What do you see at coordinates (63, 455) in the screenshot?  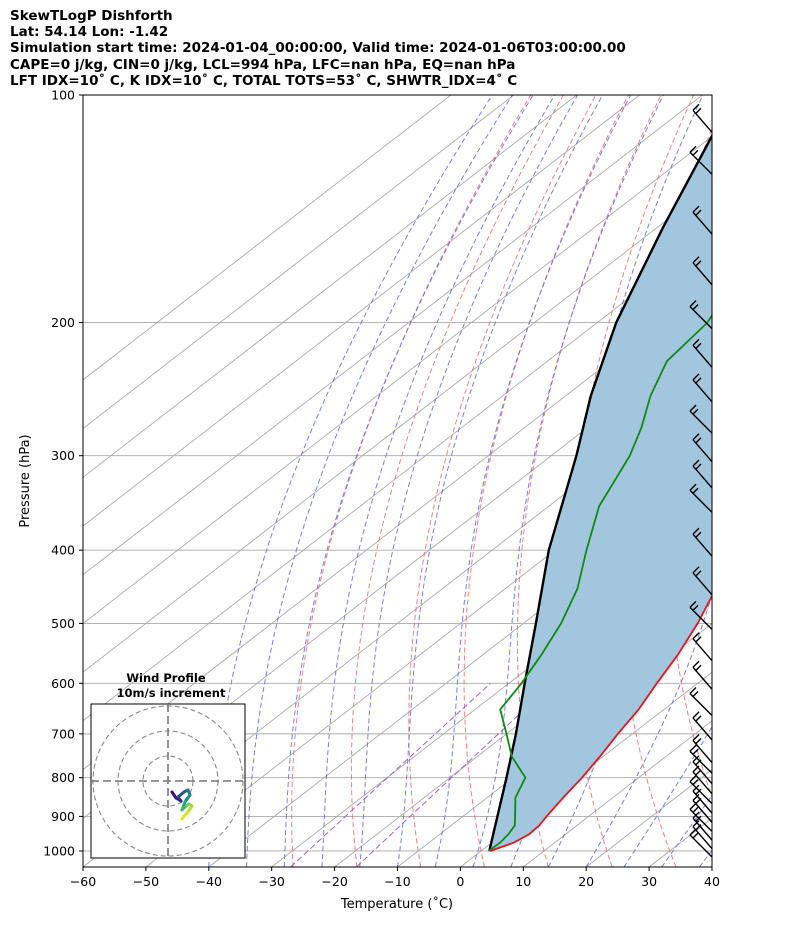 I see `y-tick-label: 300` at bounding box center [63, 455].